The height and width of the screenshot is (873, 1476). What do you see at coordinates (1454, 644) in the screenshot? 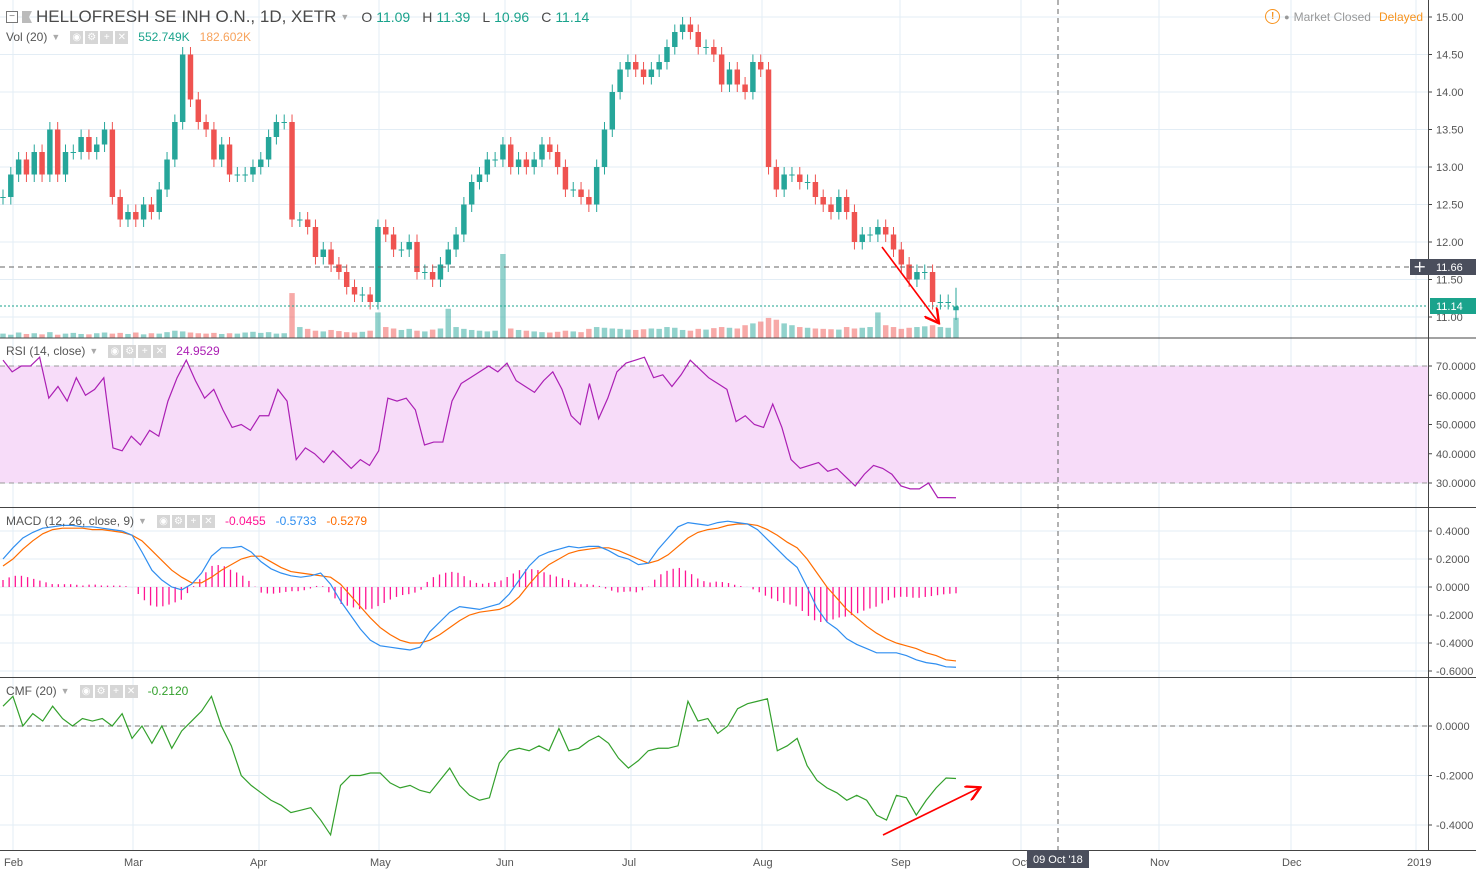
I see `y-tick-label: -0.4000` at bounding box center [1454, 644].